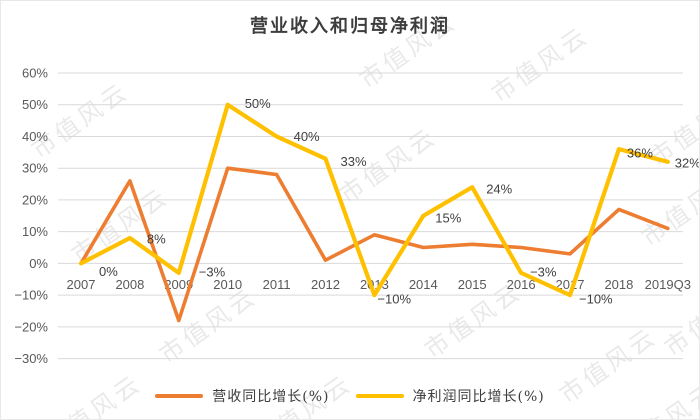  Describe the element at coordinates (38, 263) in the screenshot. I see `y-tick-label: 0%` at that location.